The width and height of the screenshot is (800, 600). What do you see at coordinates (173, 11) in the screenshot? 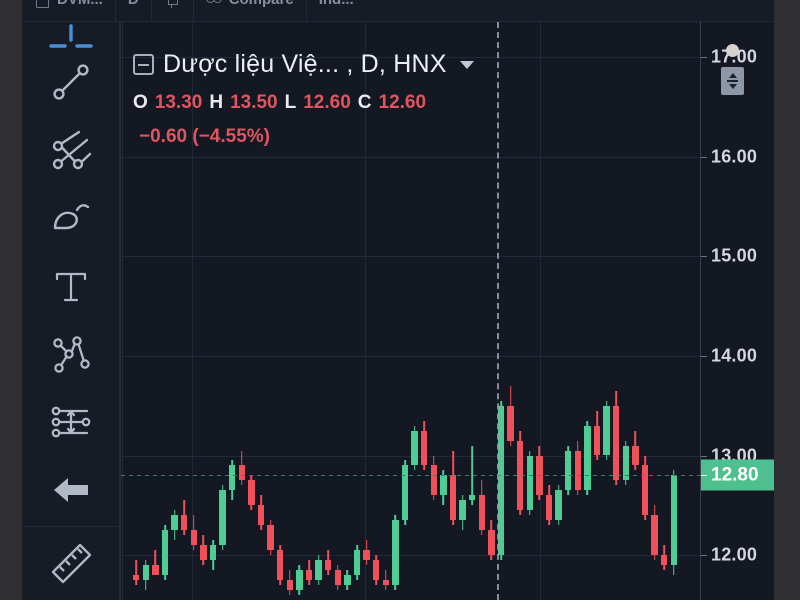
I see `chart-type-button` at bounding box center [173, 11].